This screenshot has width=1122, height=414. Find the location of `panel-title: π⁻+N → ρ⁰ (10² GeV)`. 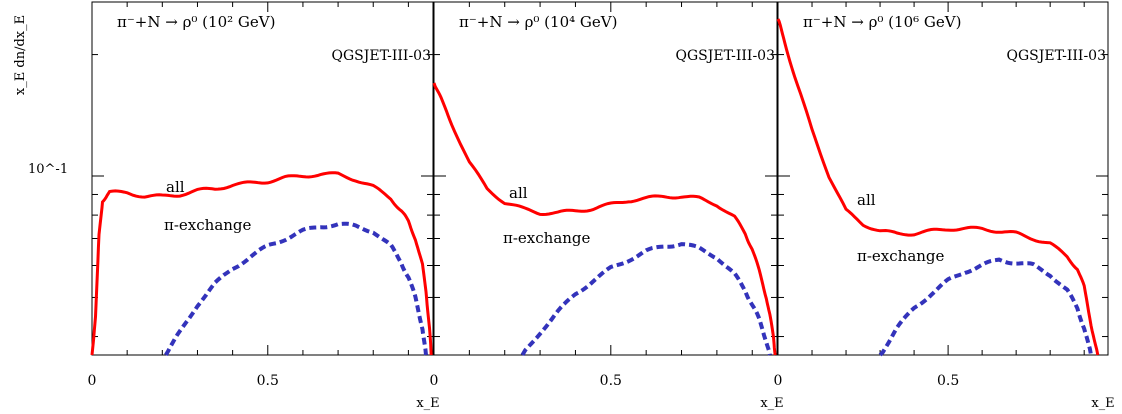

panel-title: π⁻+N → ρ⁰ (10² GeV) is located at coordinates (196, 22).